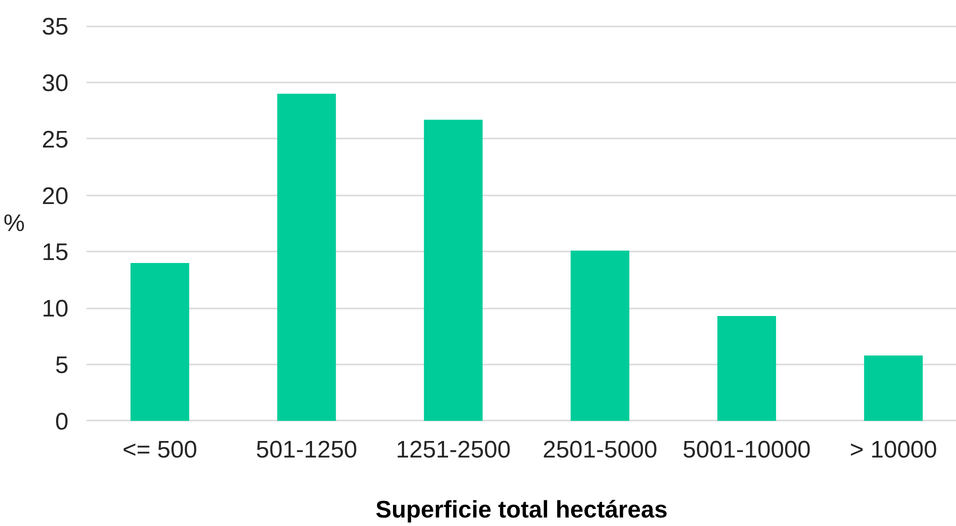 The width and height of the screenshot is (956, 526). What do you see at coordinates (160, 450) in the screenshot?
I see `x-tick-label: <= 500` at bounding box center [160, 450].